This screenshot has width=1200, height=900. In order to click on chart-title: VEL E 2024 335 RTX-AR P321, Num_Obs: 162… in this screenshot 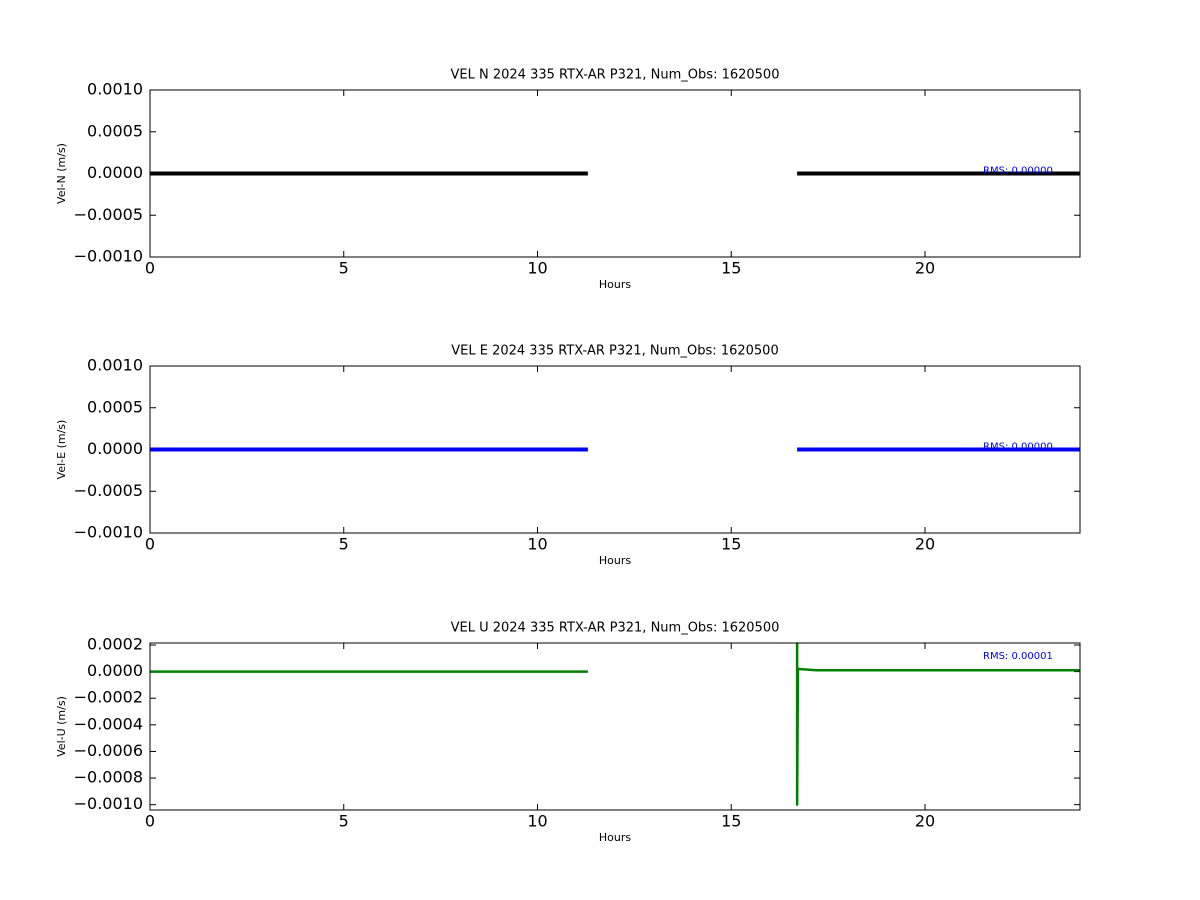, I will do `click(614, 351)`.